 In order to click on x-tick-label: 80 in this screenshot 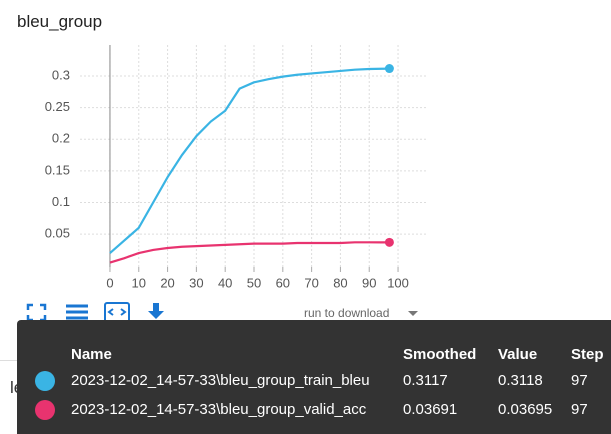, I will do `click(340, 282)`.